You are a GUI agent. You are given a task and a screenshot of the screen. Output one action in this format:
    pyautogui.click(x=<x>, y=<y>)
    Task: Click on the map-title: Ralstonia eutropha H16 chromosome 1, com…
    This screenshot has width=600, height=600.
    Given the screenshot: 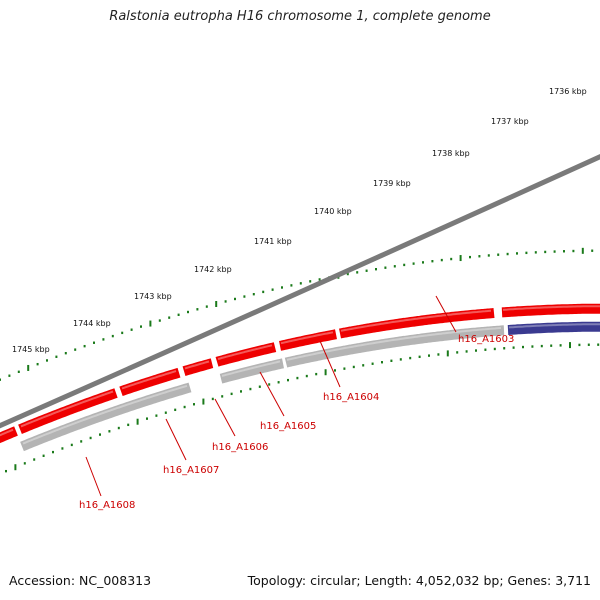 What is the action you would take?
    pyautogui.click(x=300, y=16)
    